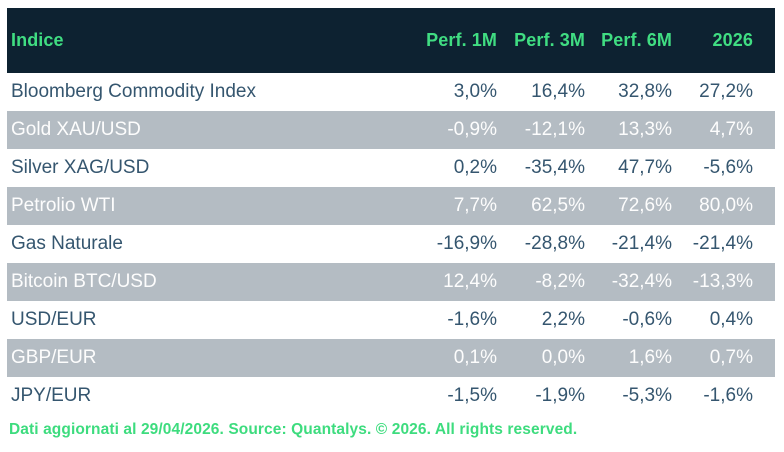 The image size is (784, 452). I want to click on index-name-cell: Gas Naturale, so click(67, 243).